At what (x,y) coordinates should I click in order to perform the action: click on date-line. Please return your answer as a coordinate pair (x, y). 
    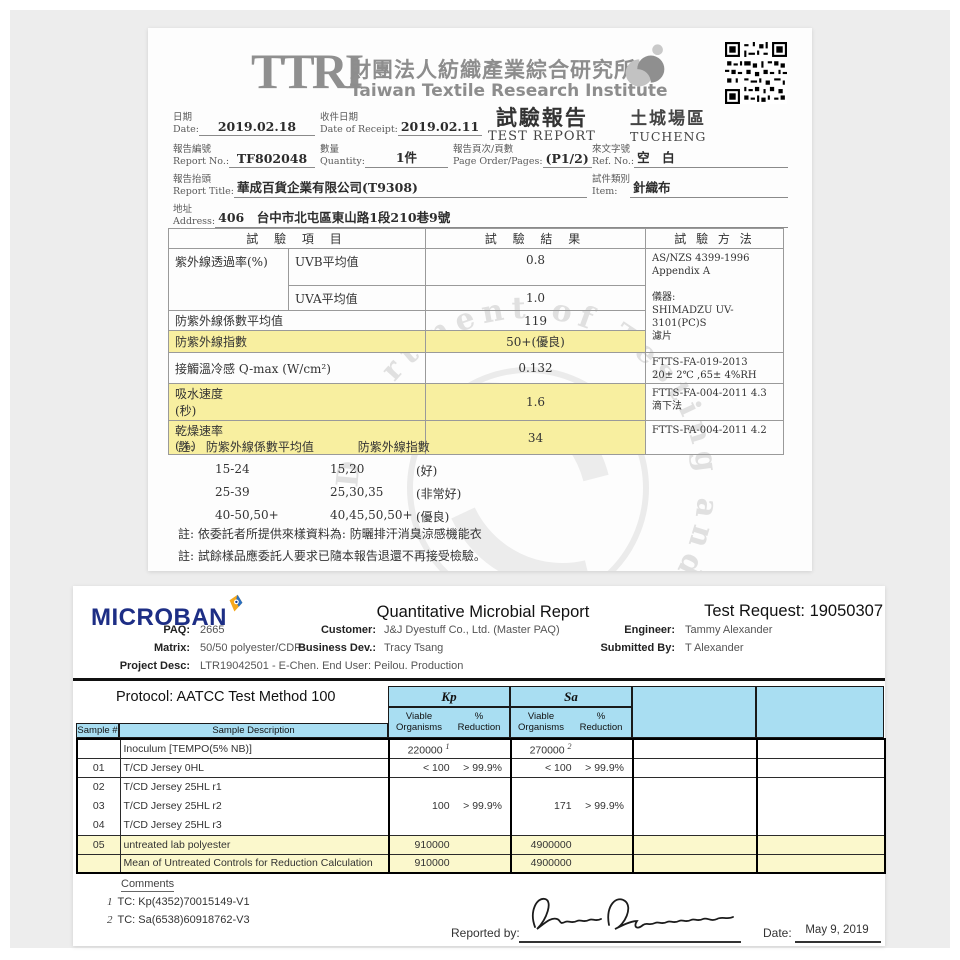
    Looking at the image, I should click on (838, 942).